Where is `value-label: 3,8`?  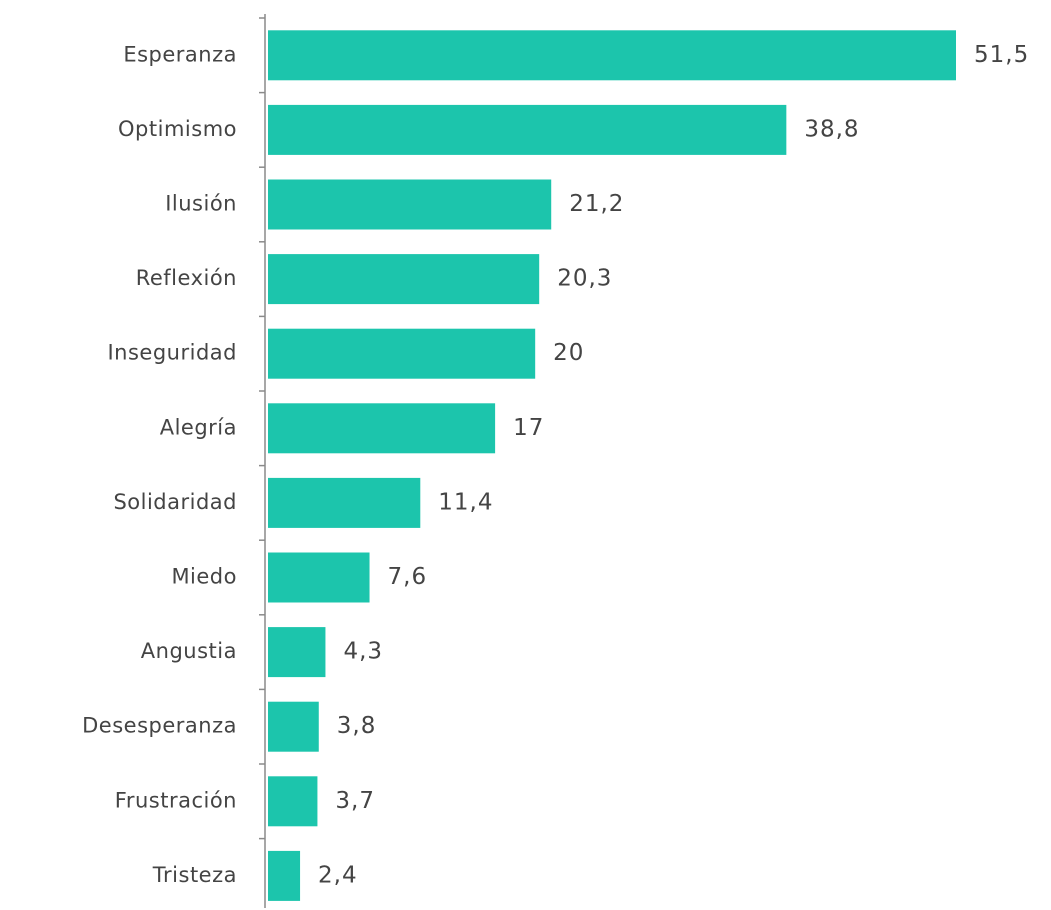 value-label: 3,8 is located at coordinates (357, 726).